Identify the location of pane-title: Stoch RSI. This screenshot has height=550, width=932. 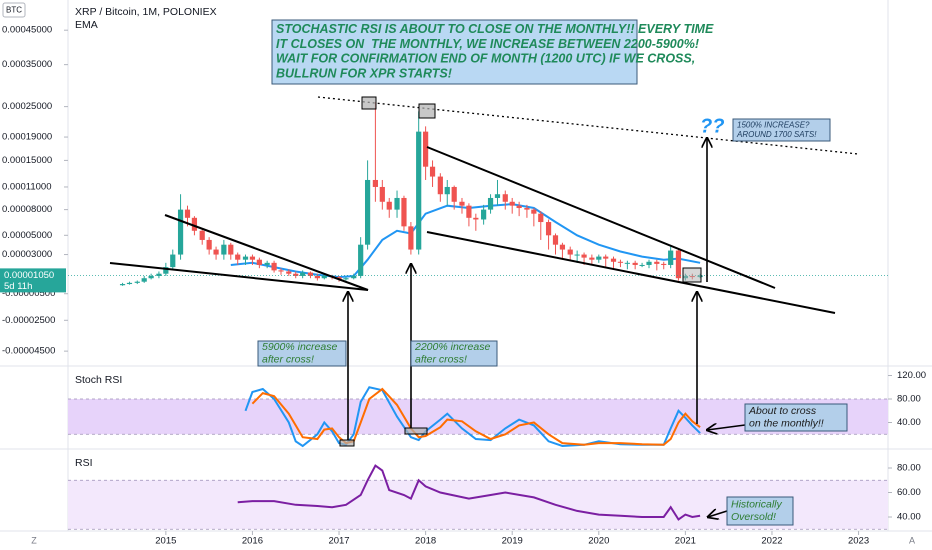
(98, 380).